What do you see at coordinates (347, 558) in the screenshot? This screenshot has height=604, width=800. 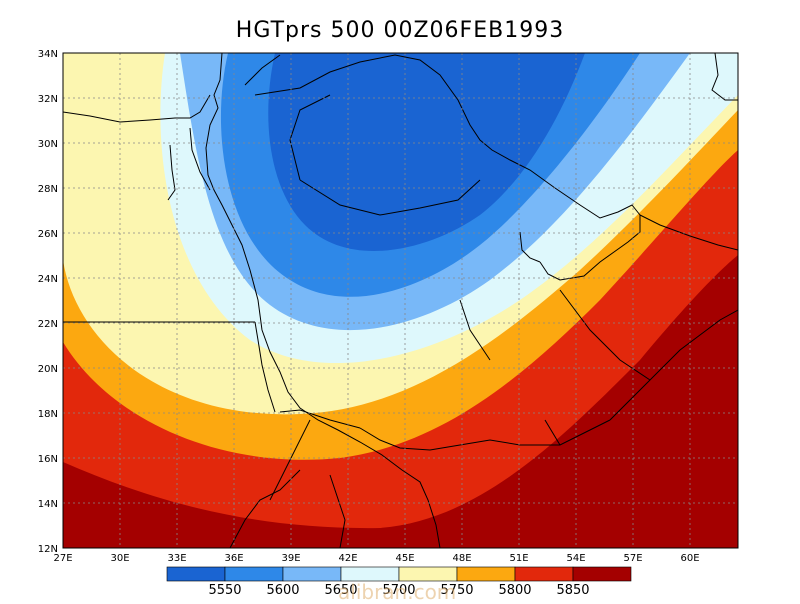 I see `lon-label: 42E` at bounding box center [347, 558].